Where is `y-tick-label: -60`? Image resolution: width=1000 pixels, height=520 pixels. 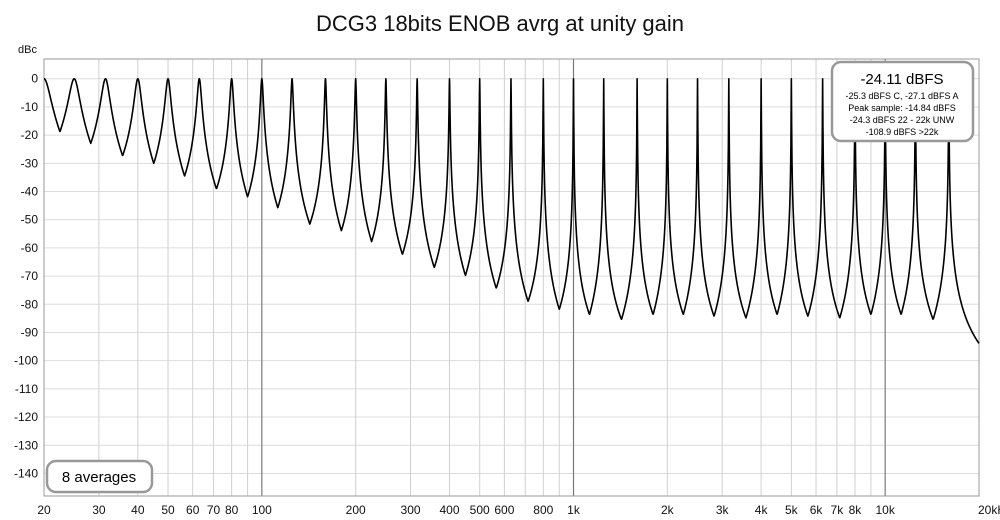 y-tick-label: -60 is located at coordinates (30, 248).